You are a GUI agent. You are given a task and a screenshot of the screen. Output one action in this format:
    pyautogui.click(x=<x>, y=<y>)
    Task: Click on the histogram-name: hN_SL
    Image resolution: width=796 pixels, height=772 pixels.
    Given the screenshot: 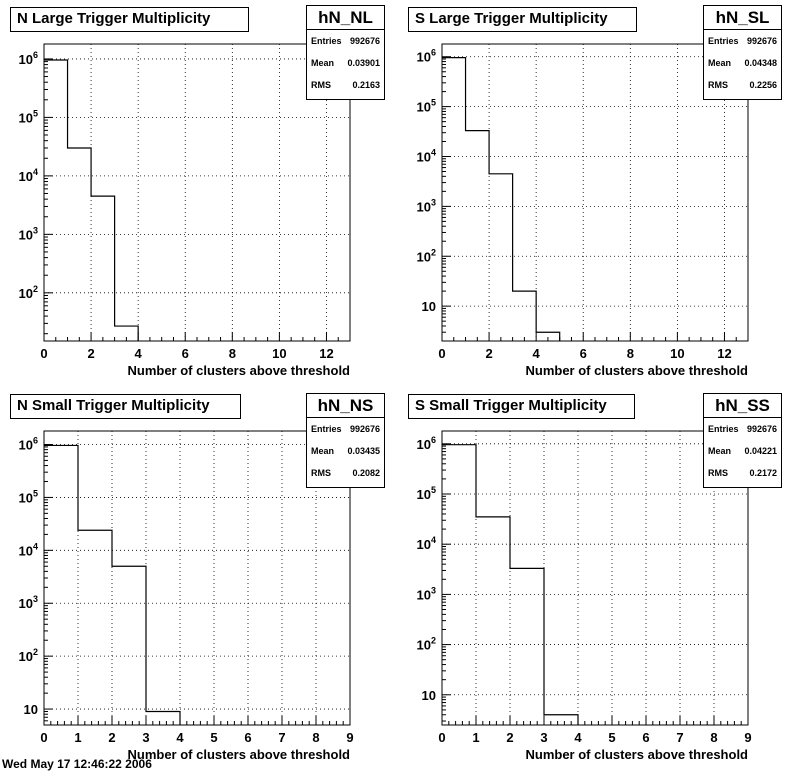 What is the action you would take?
    pyautogui.click(x=742, y=18)
    